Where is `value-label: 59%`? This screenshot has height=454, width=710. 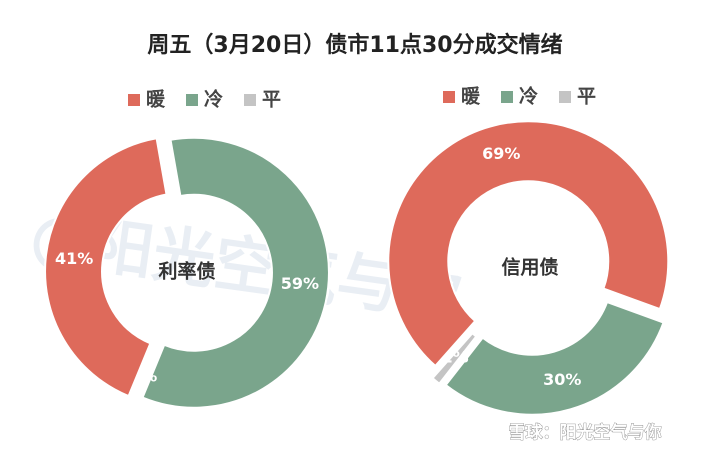
value-label: 59% is located at coordinates (300, 283).